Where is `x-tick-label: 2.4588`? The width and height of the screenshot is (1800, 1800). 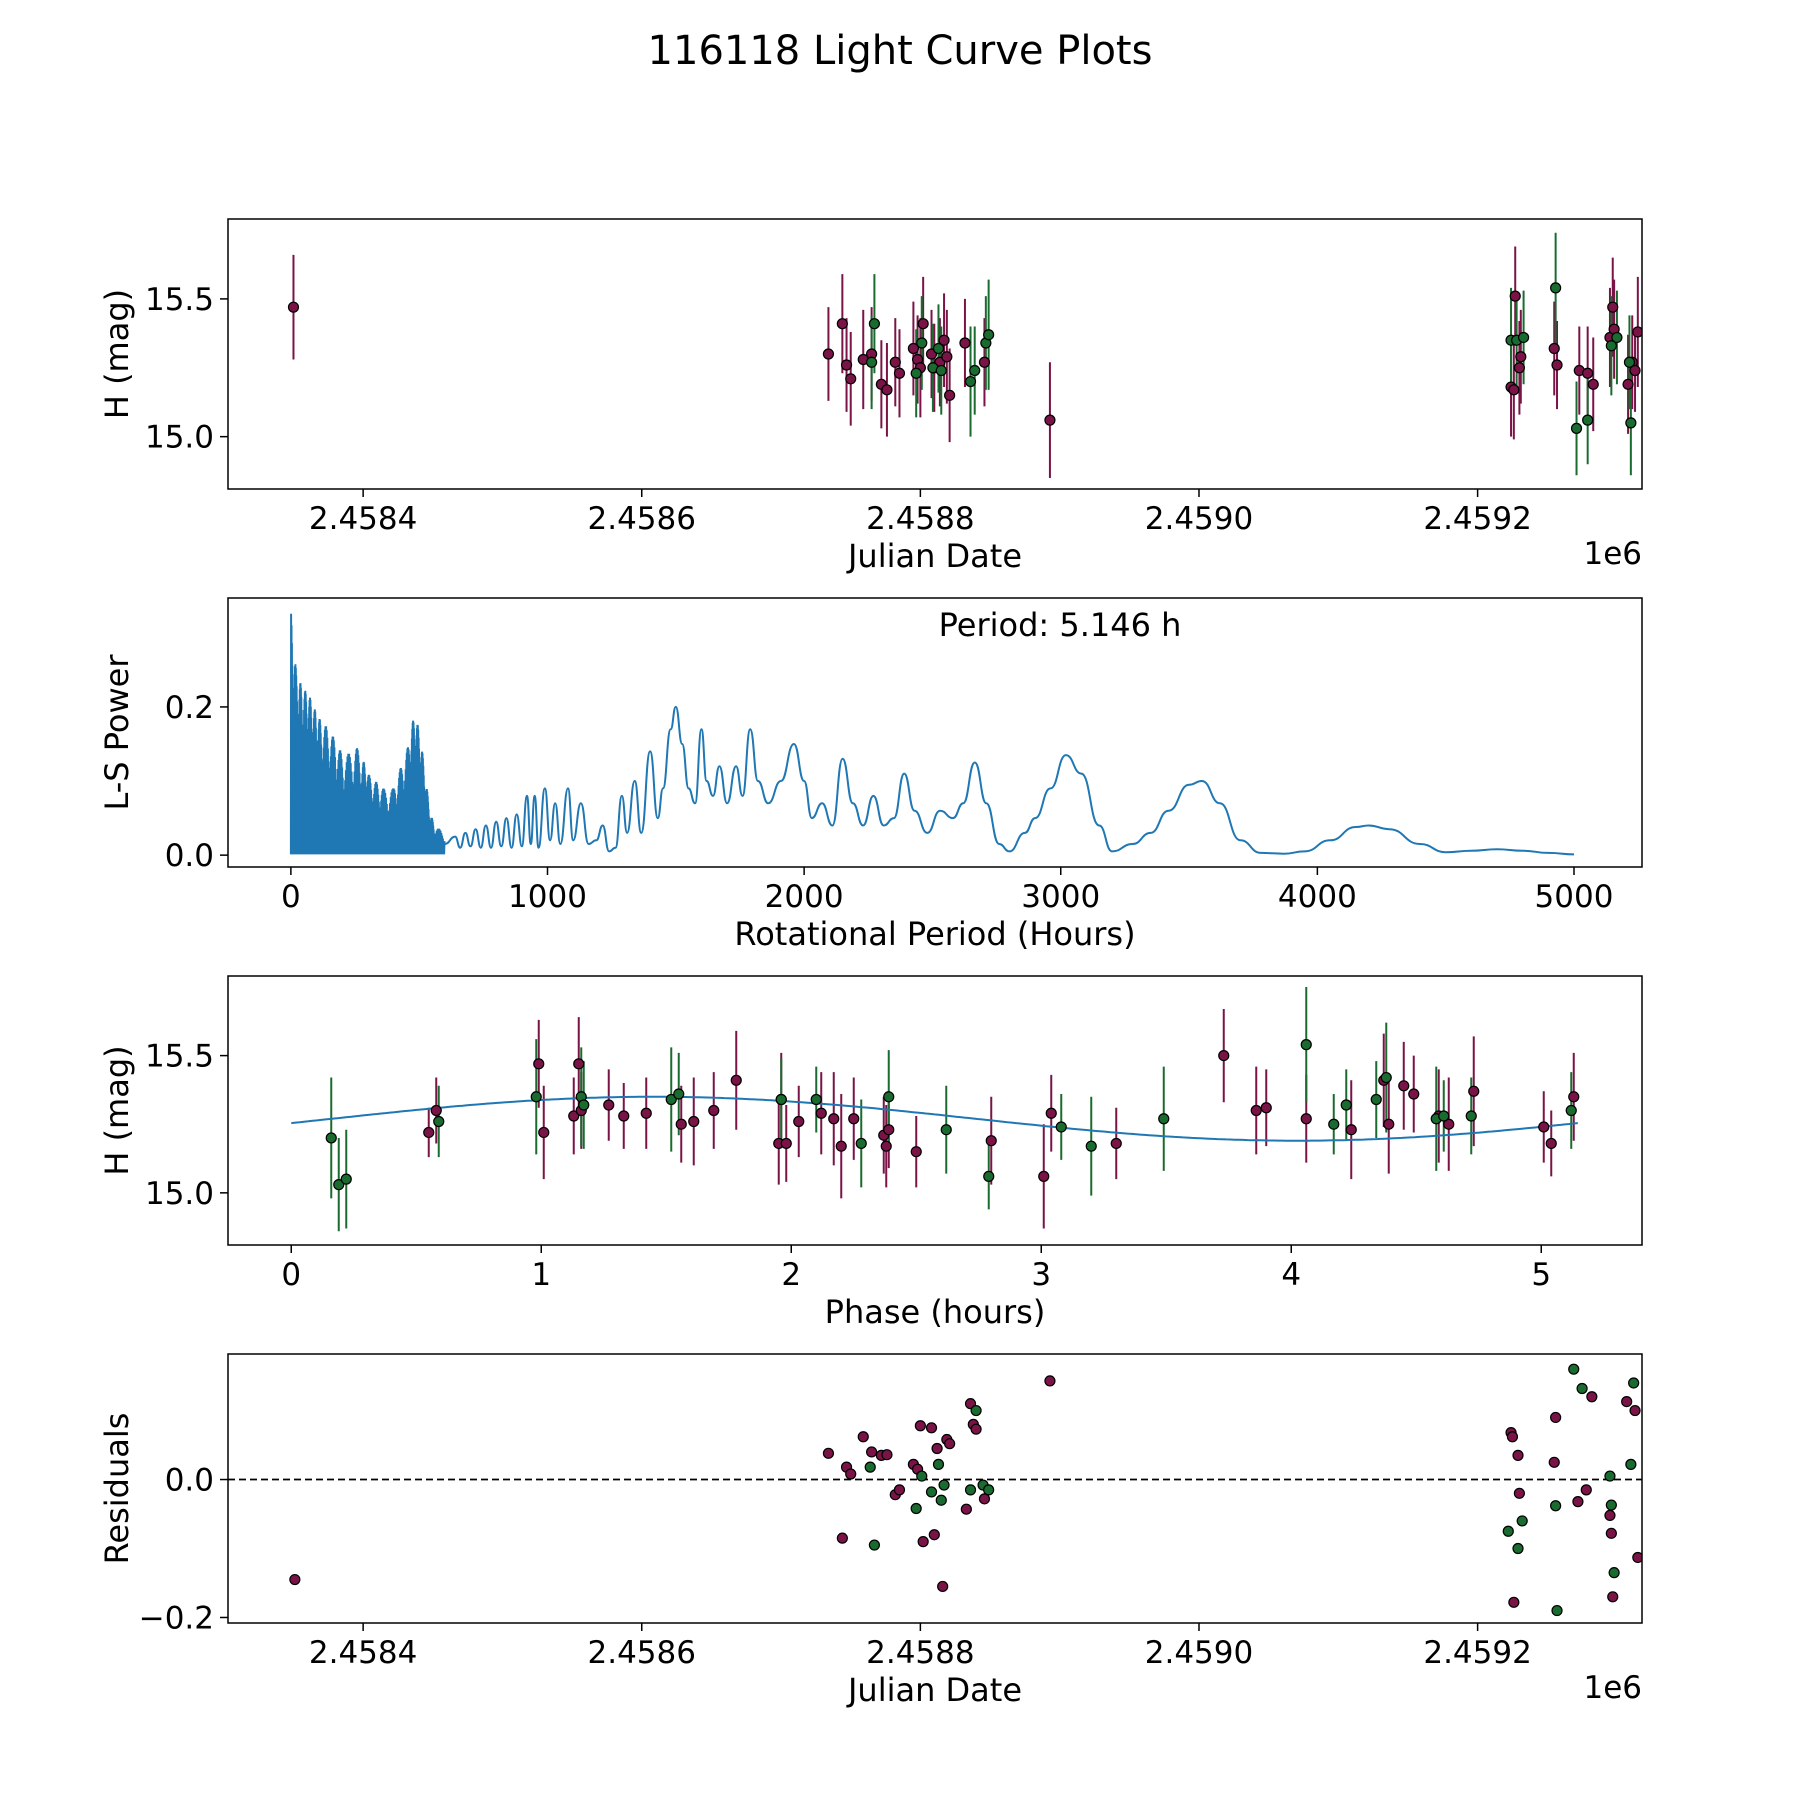
x-tick-label: 2.4588 is located at coordinates (920, 1653).